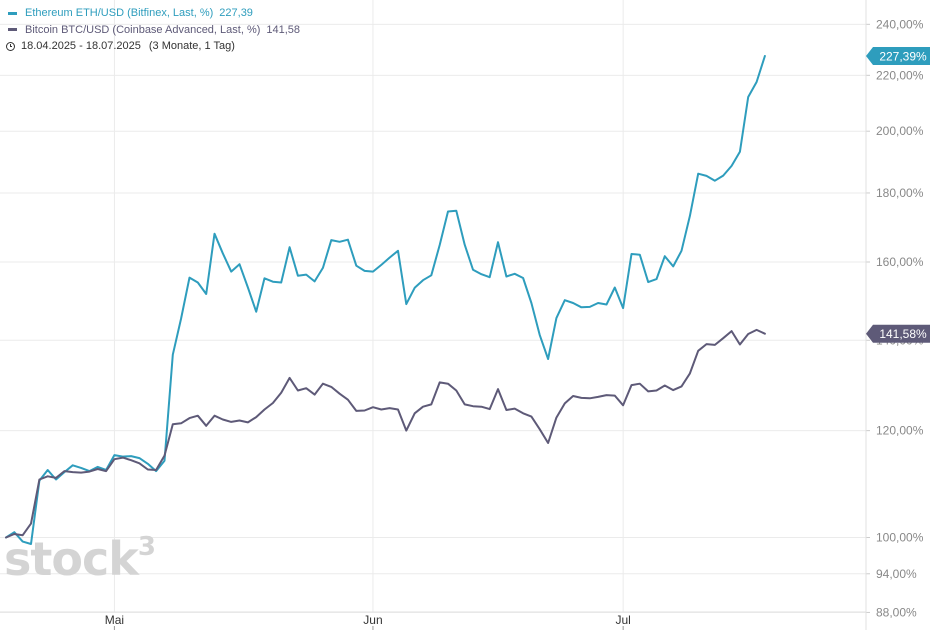 The height and width of the screenshot is (635, 930). I want to click on y-tick-label: 120,00%, so click(900, 431).